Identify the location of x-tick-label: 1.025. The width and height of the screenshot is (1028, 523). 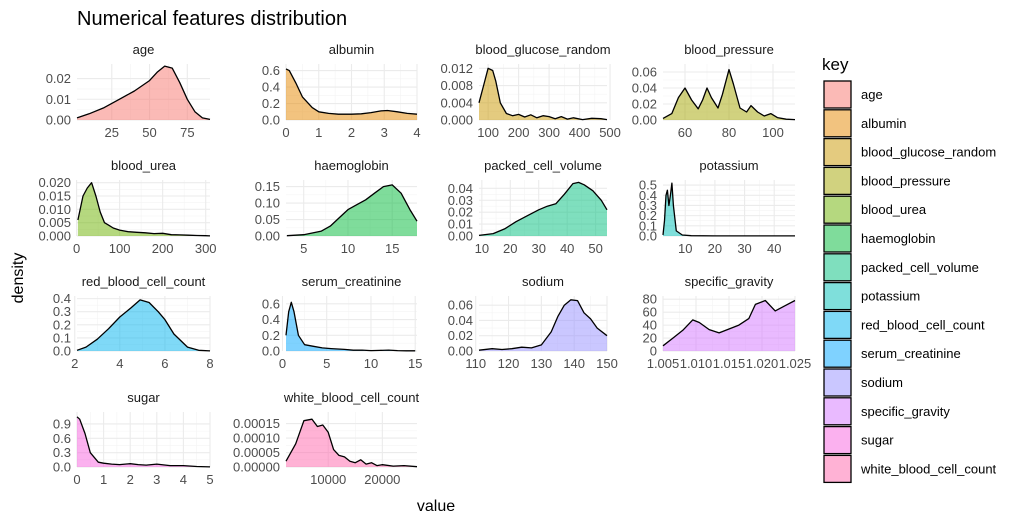
(795, 363).